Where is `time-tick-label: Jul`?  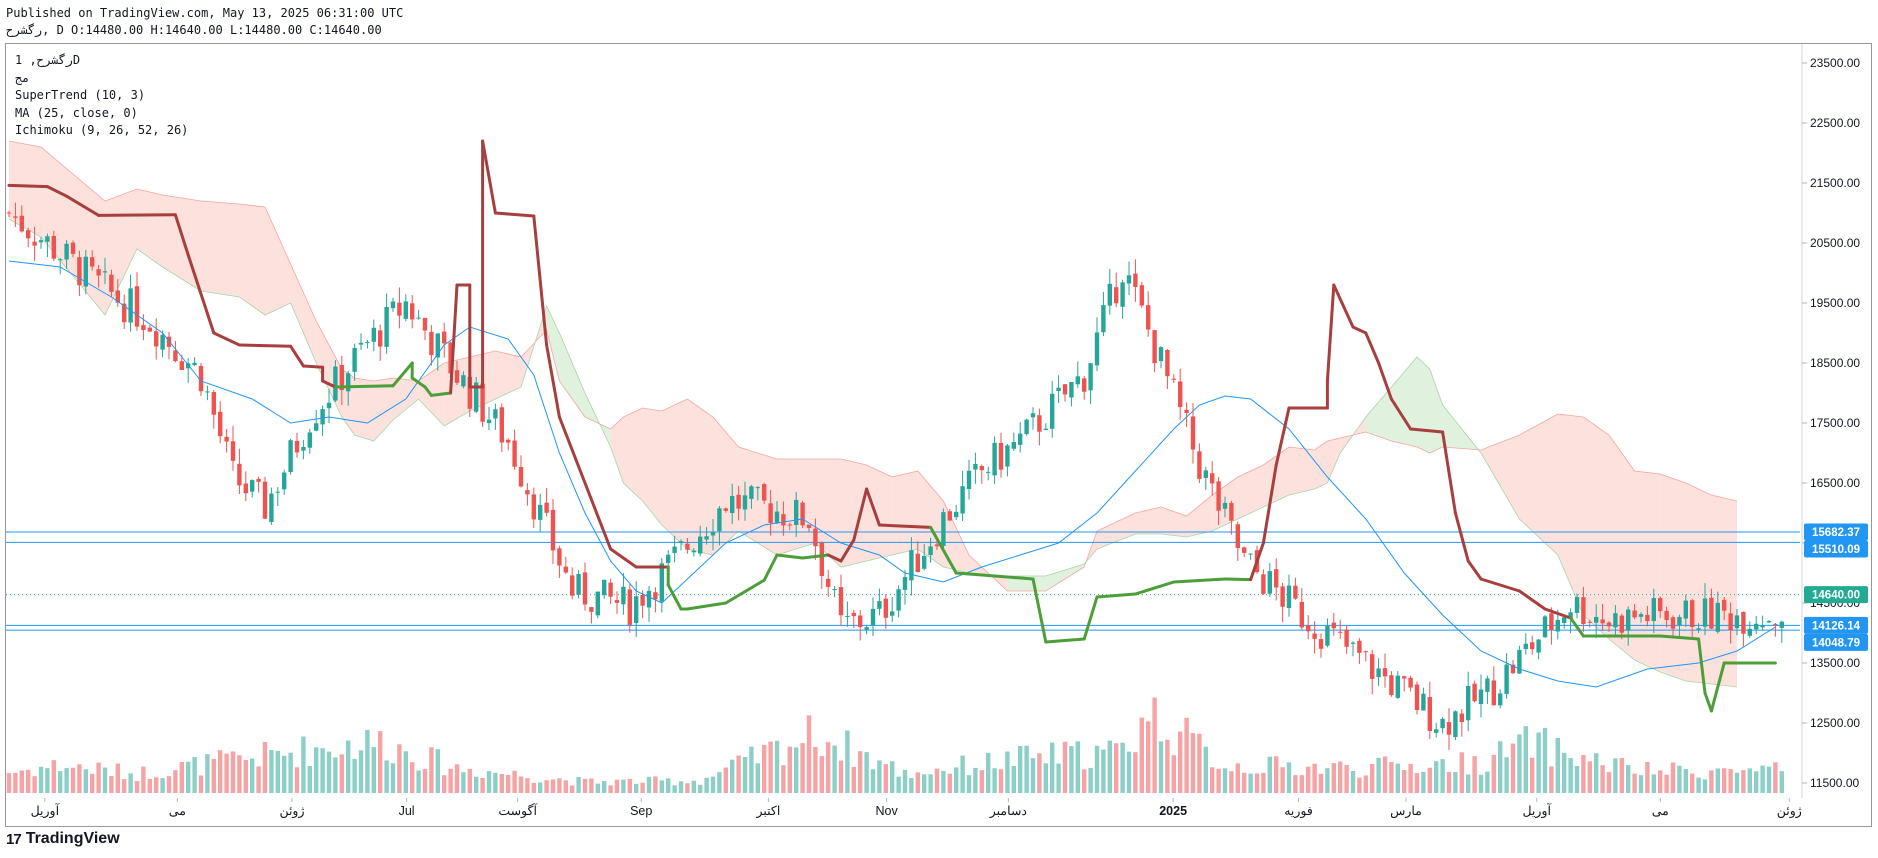
time-tick-label: Jul is located at coordinates (407, 811).